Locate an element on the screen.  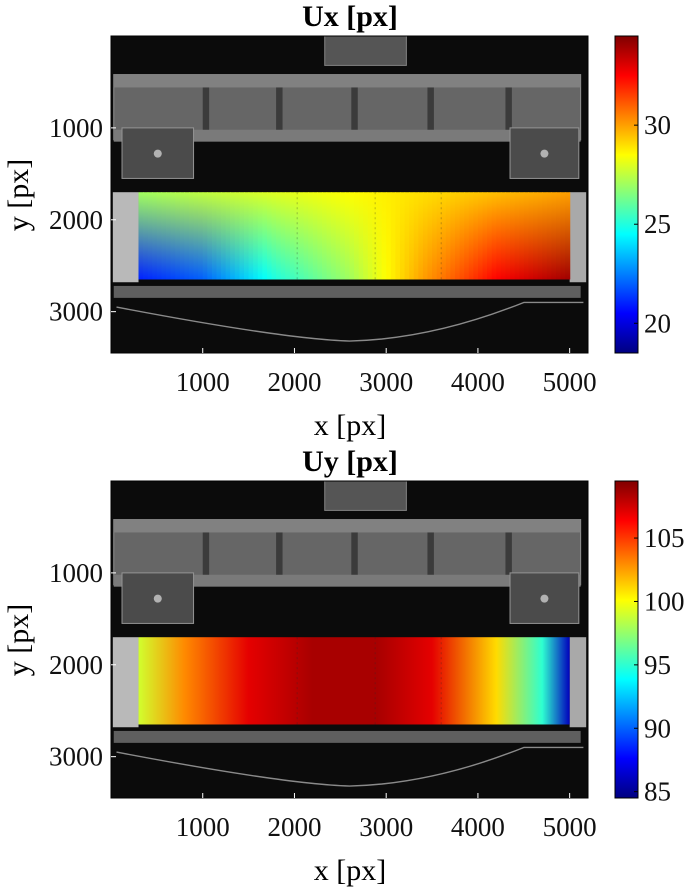
colorbar-tick-label: 100 is located at coordinates (664, 601).